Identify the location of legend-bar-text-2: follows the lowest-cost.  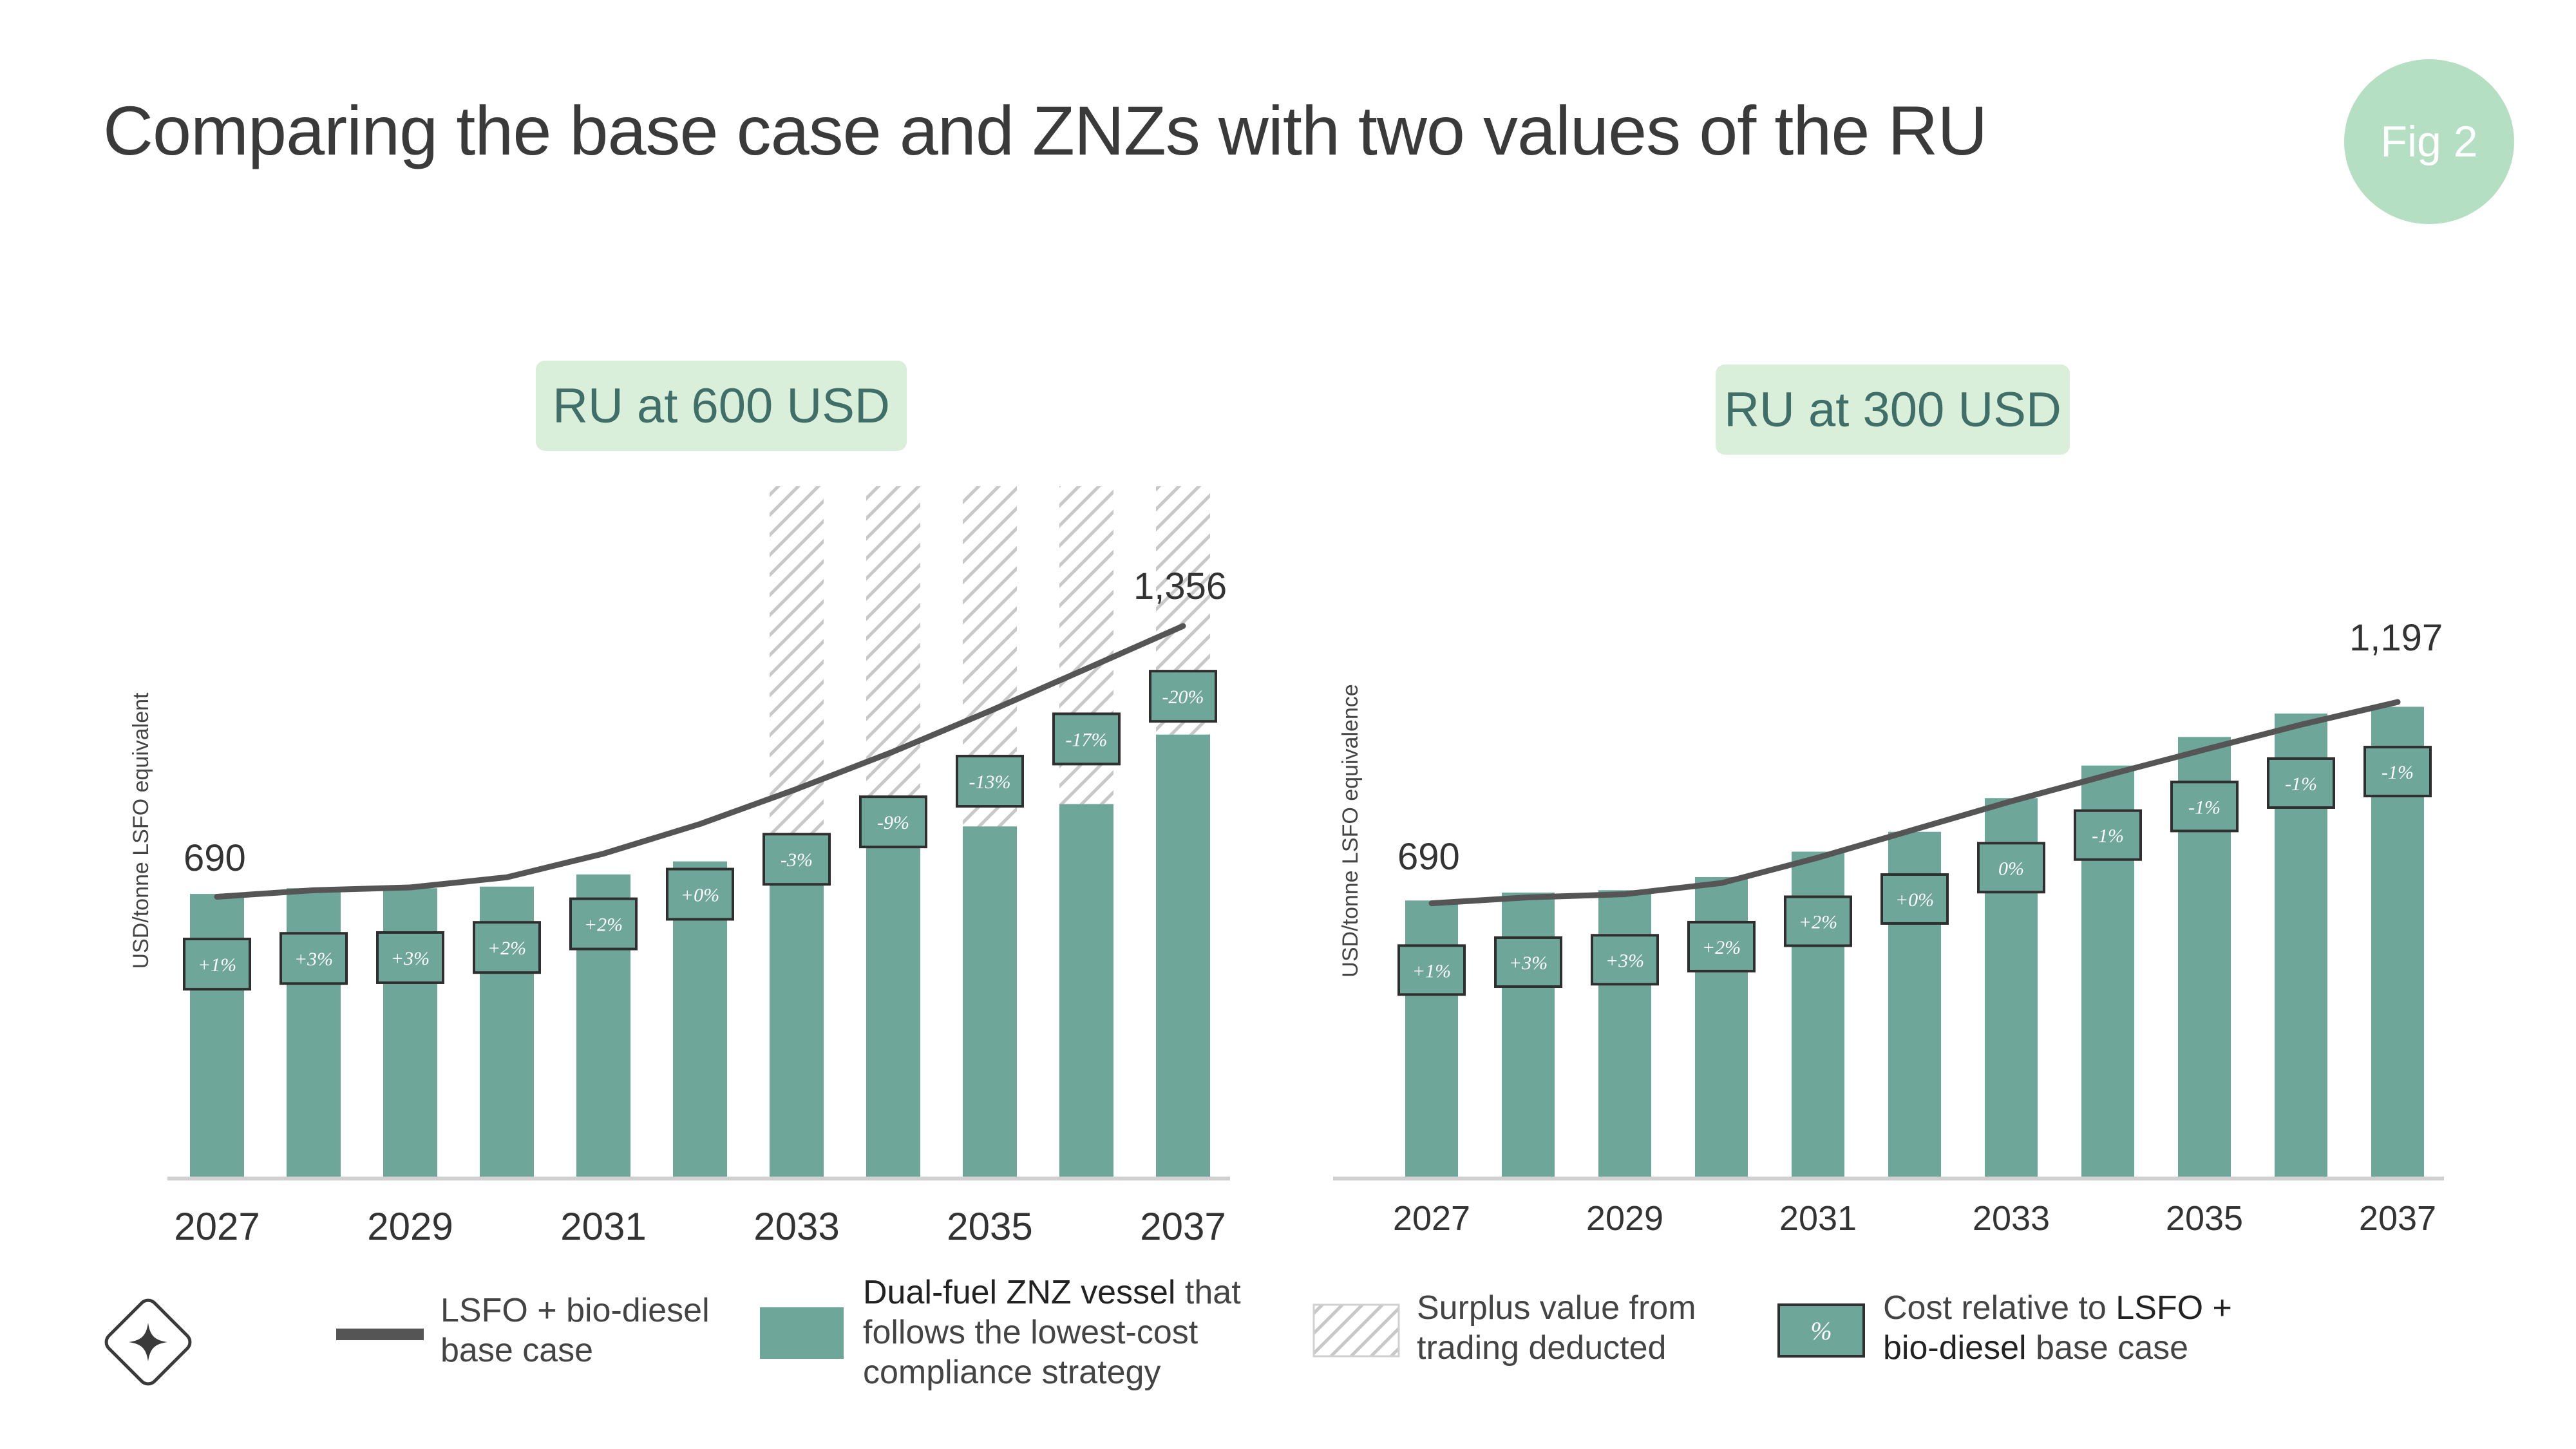
(1030, 1333).